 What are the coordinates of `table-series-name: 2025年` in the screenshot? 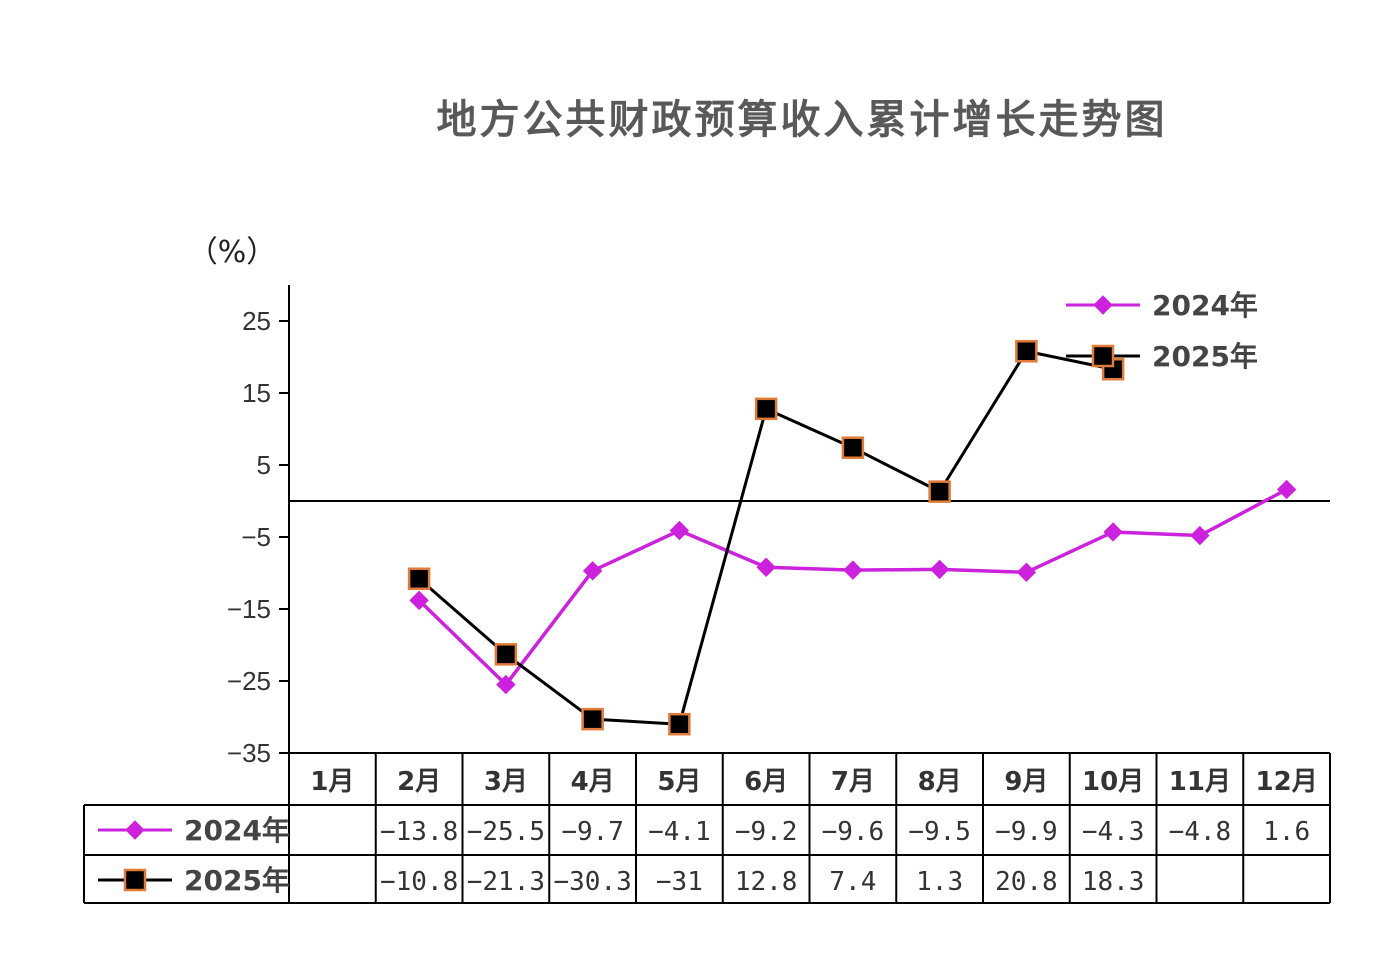 It's located at (237, 880).